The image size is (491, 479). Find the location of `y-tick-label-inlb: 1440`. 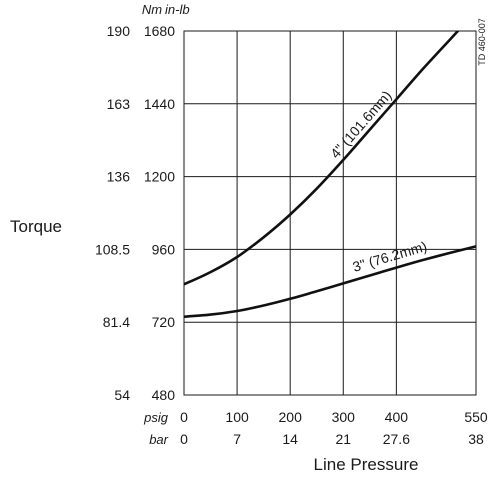

y-tick-label-inlb: 1440 is located at coordinates (159, 104).